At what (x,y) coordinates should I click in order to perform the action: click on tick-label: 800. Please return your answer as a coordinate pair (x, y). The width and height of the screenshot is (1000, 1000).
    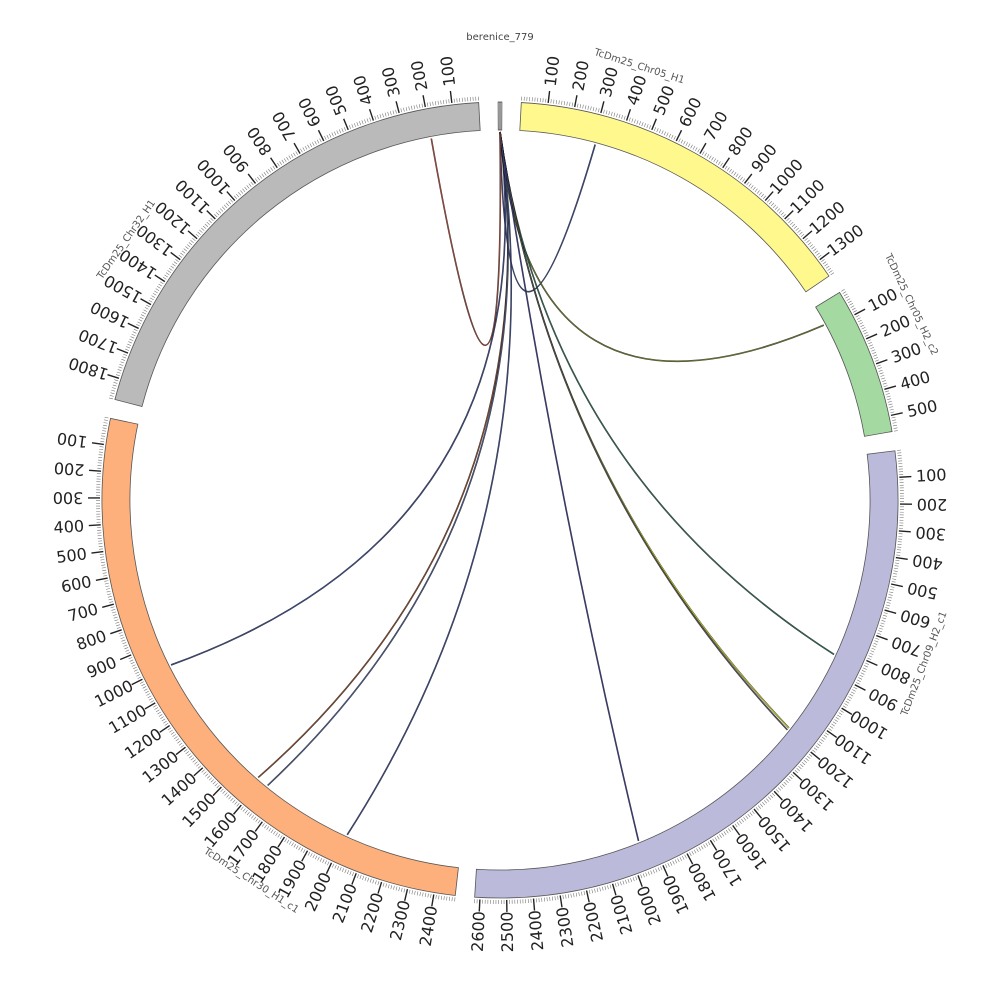
    Looking at the image, I should click on (896, 674).